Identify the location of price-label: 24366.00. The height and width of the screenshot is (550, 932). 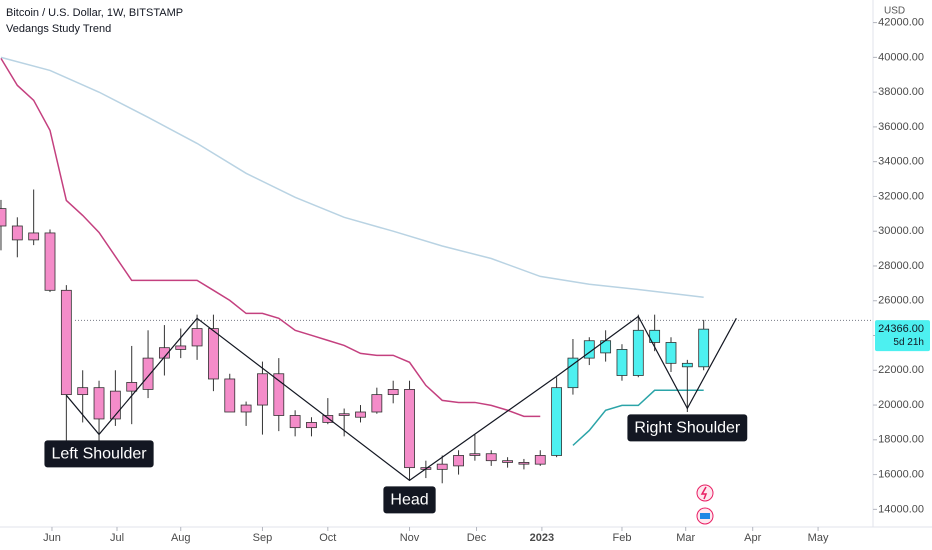
(901, 329).